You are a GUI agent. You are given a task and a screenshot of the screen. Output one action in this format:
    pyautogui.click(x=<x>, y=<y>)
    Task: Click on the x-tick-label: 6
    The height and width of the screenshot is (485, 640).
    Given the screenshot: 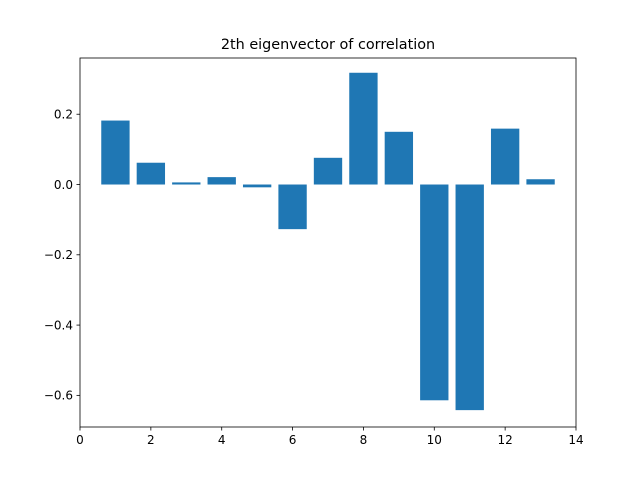 What is the action you would take?
    pyautogui.click(x=293, y=440)
    